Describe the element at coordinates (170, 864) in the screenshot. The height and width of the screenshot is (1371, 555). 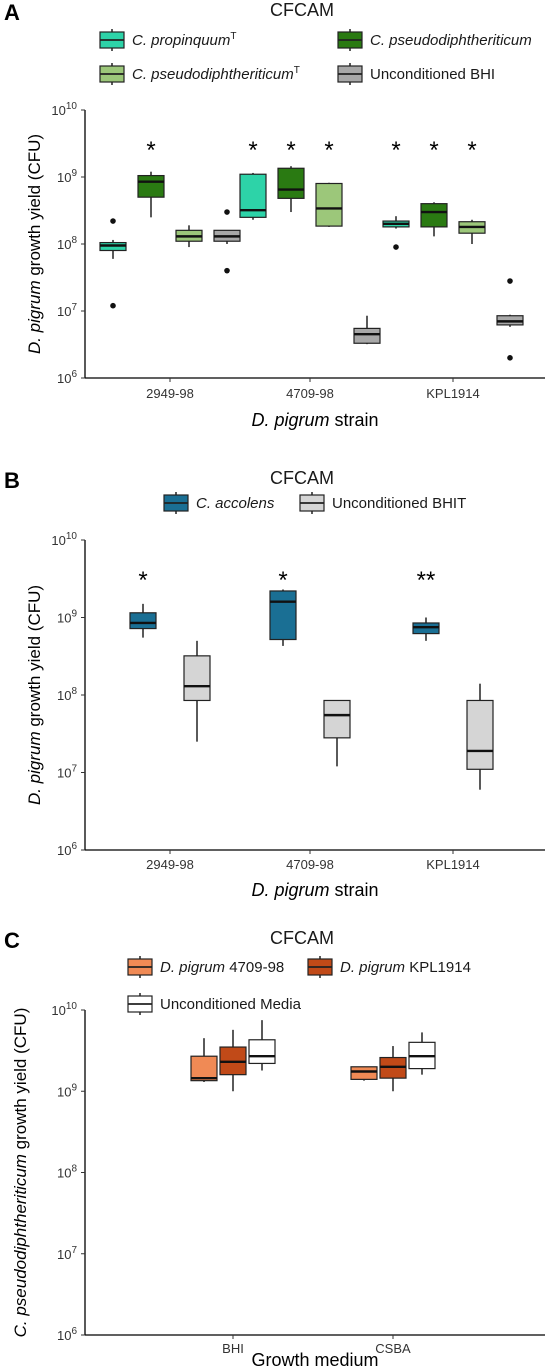
I see `x-tick-label: 2949-98` at that location.